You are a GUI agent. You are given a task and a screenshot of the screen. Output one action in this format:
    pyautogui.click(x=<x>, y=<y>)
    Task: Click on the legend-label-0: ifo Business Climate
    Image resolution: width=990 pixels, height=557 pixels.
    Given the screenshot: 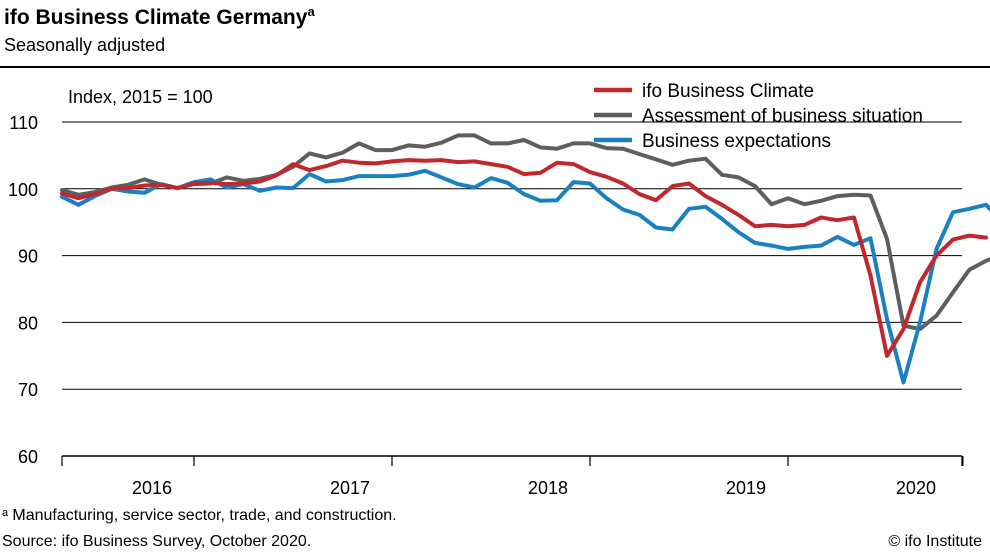 What is the action you would take?
    pyautogui.click(x=728, y=91)
    